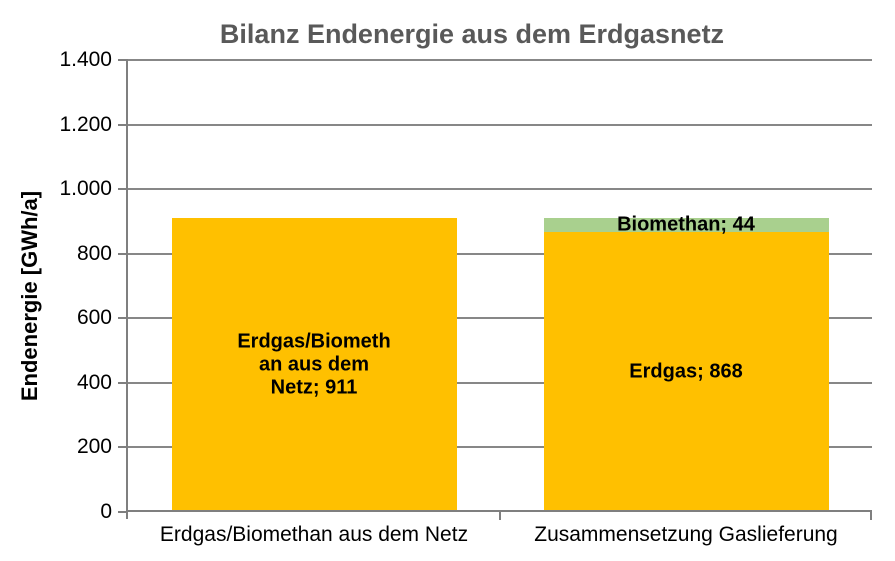  Describe the element at coordinates (686, 534) in the screenshot. I see `x-category-label-zusammensetzung-gaslieferung: Zusammensetzung Gaslieferung` at that location.